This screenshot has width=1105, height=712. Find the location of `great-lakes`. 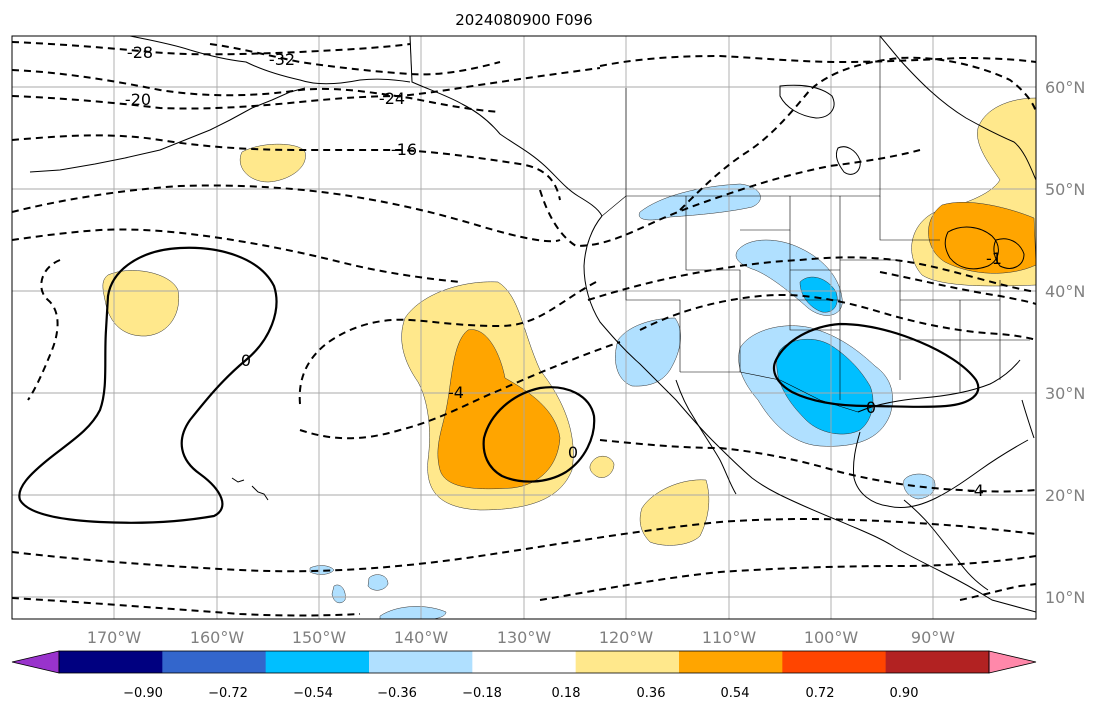

great-lakes is located at coordinates (971, 248).